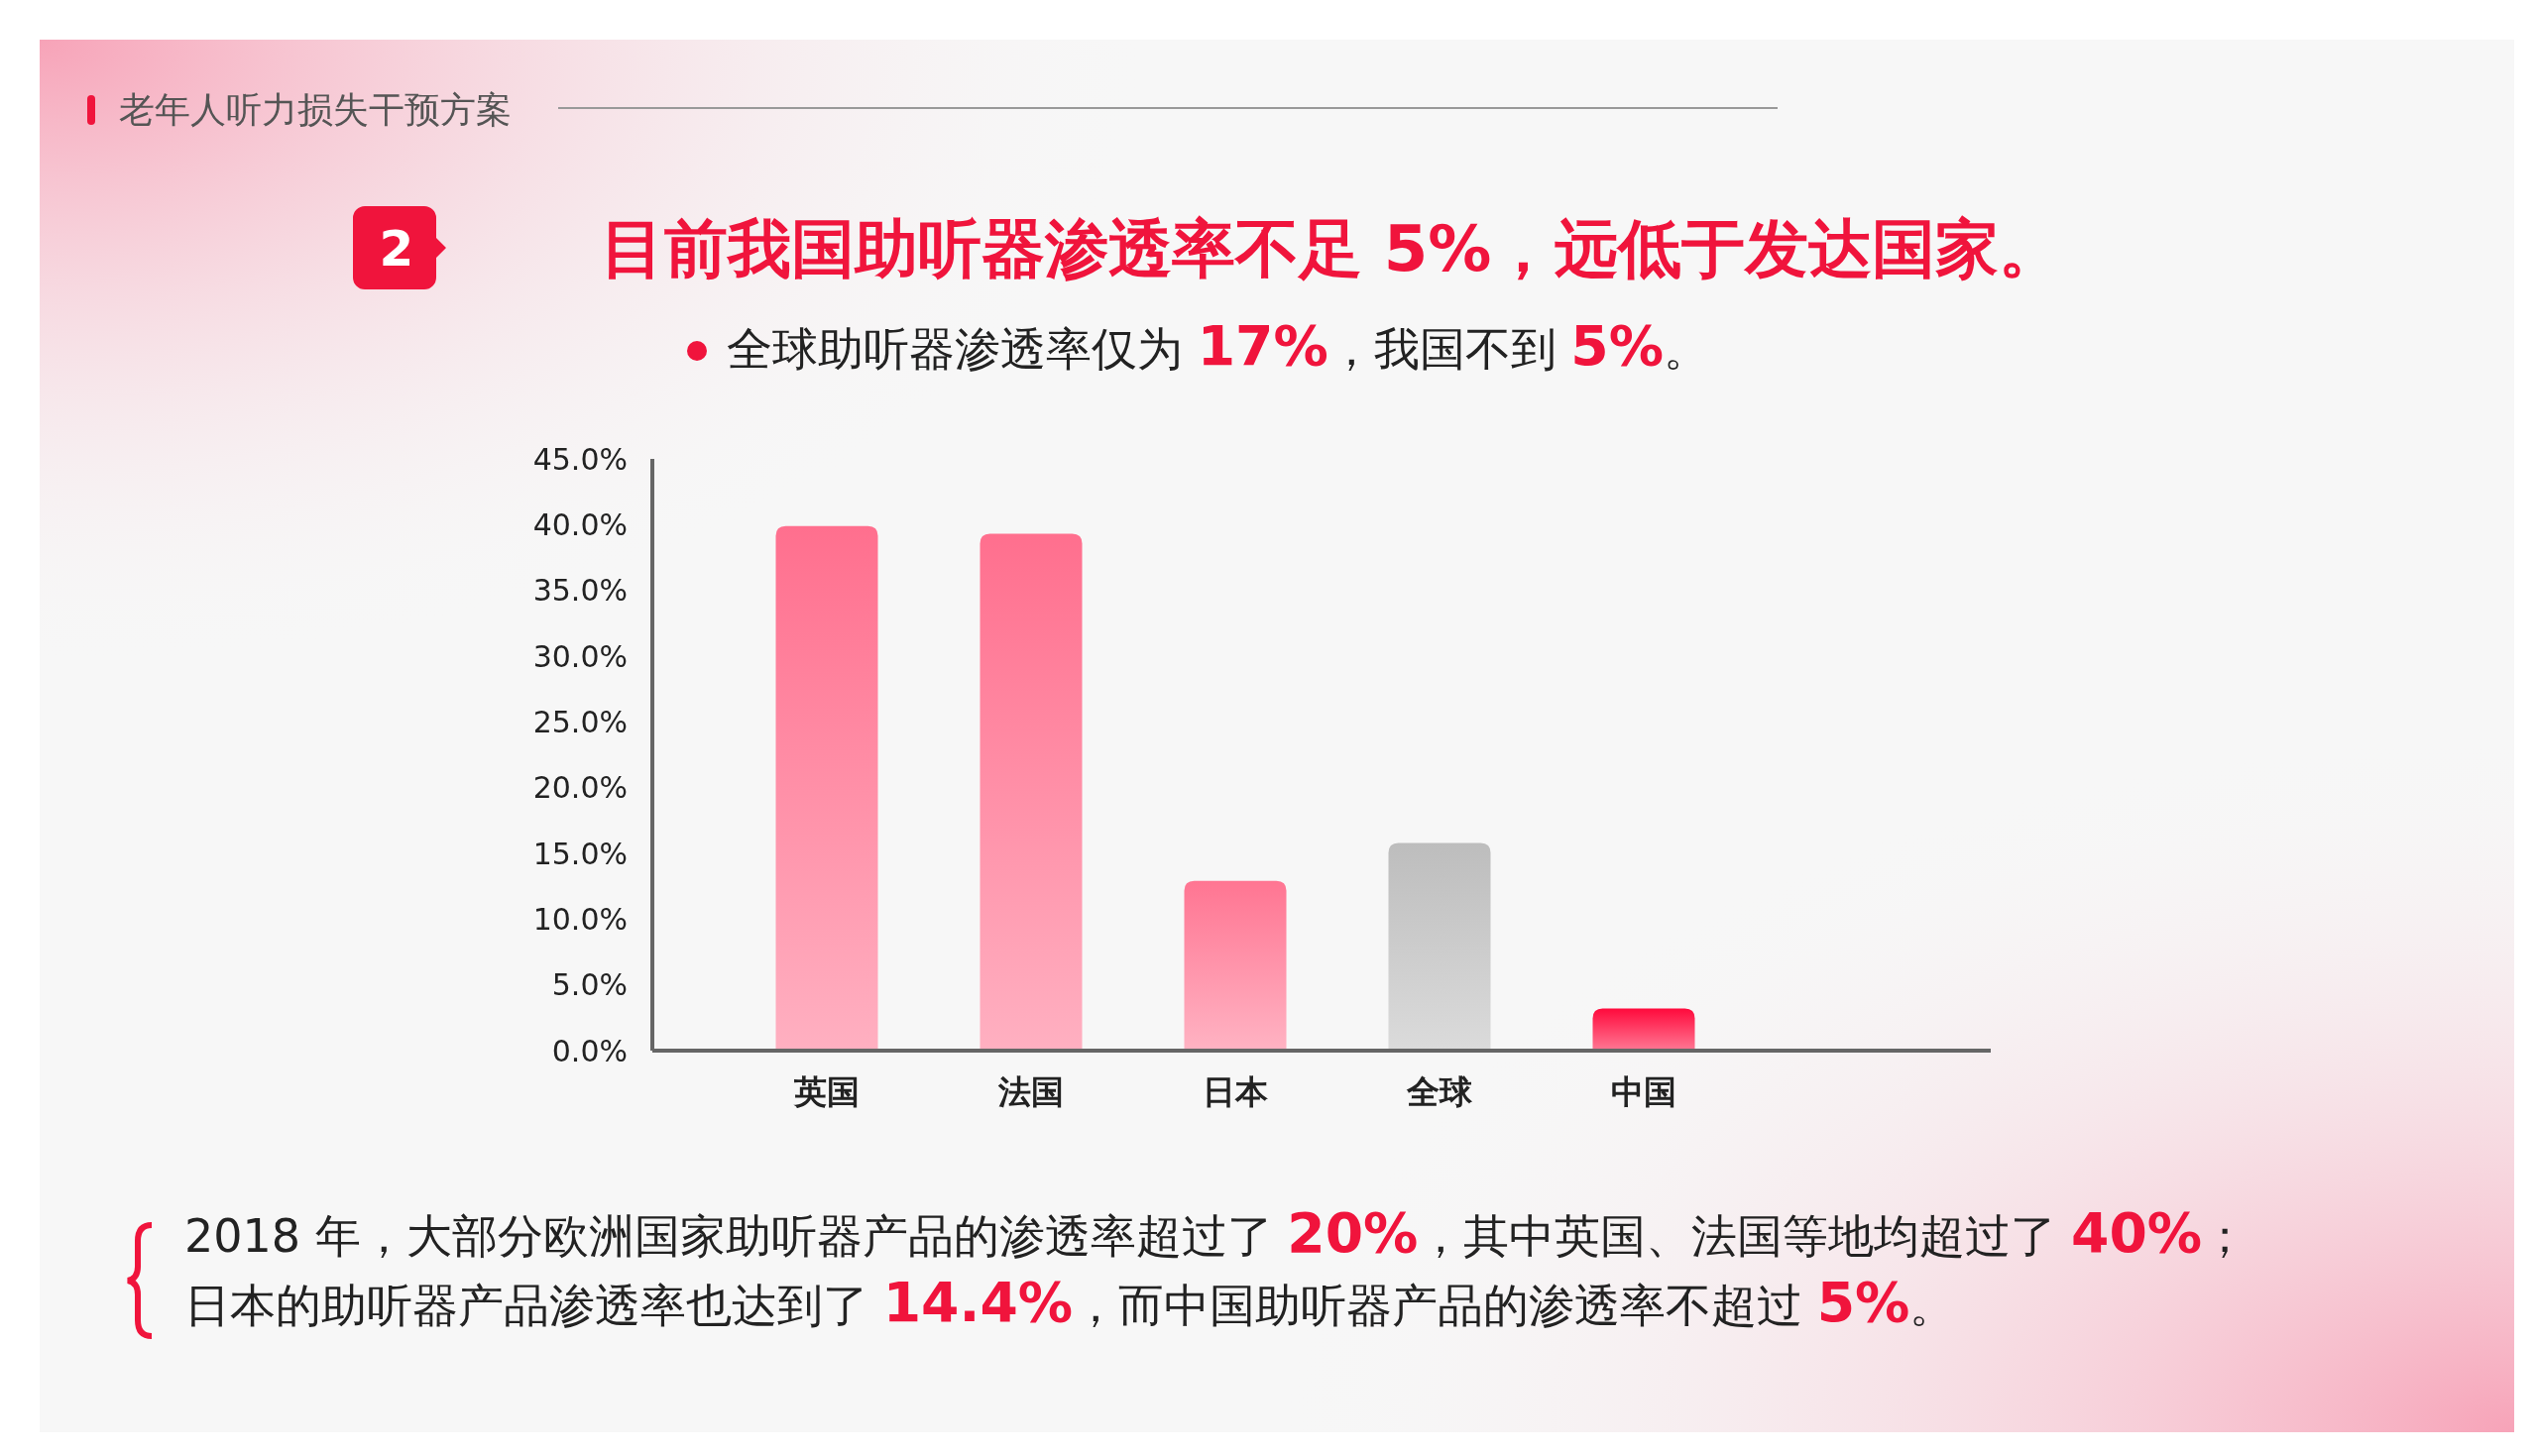 The width and height of the screenshot is (2538, 1456). Describe the element at coordinates (826, 1091) in the screenshot. I see `x-tick-label: 英国` at that location.